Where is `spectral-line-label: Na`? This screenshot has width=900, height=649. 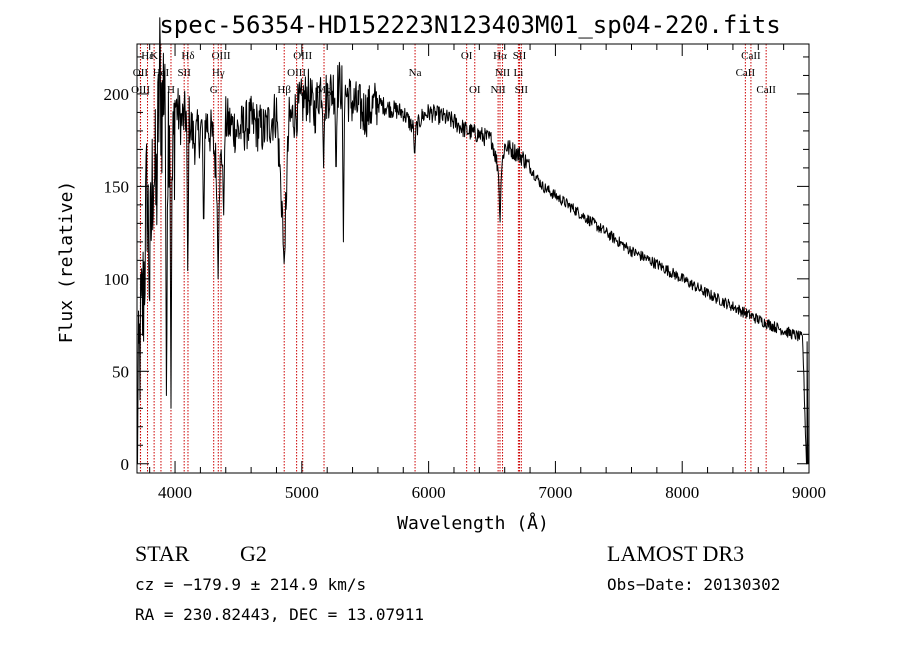 spectral-line-label: Na is located at coordinates (415, 73).